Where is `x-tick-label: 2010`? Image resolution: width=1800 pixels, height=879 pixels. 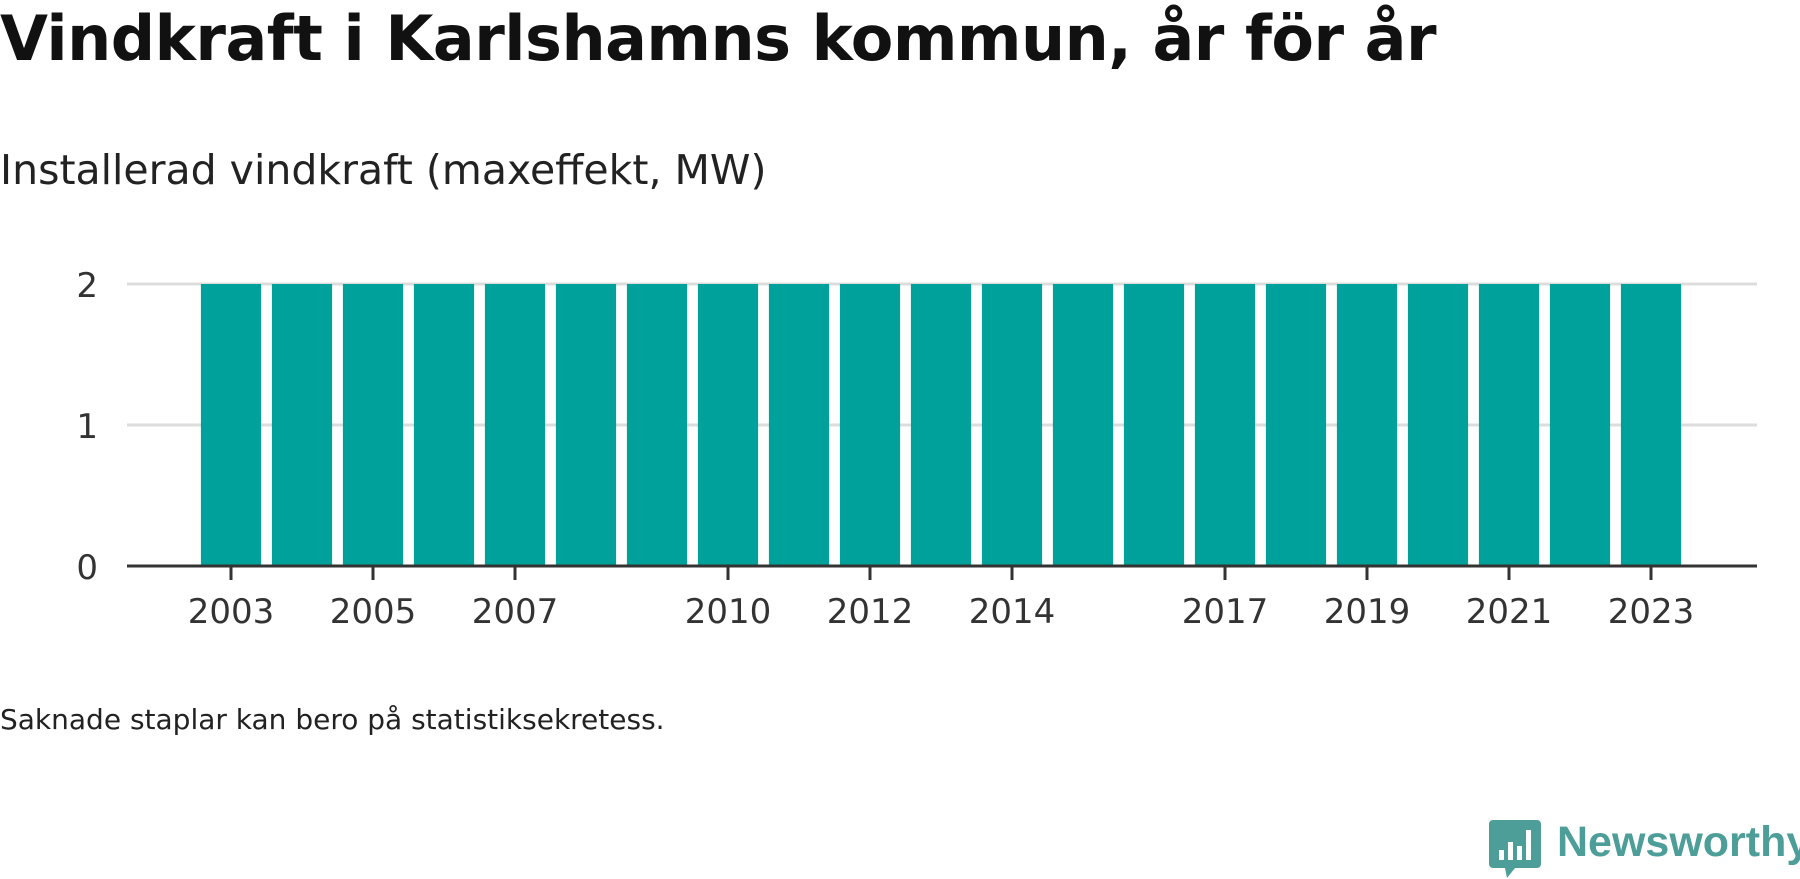 x-tick-label: 2010 is located at coordinates (728, 612).